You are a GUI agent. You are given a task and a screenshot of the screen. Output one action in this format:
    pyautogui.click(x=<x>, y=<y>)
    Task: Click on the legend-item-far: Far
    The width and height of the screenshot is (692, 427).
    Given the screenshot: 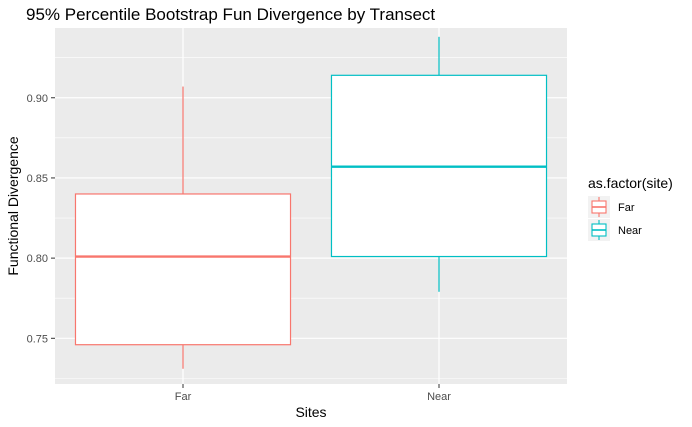 What is the action you would take?
    pyautogui.click(x=611, y=207)
    